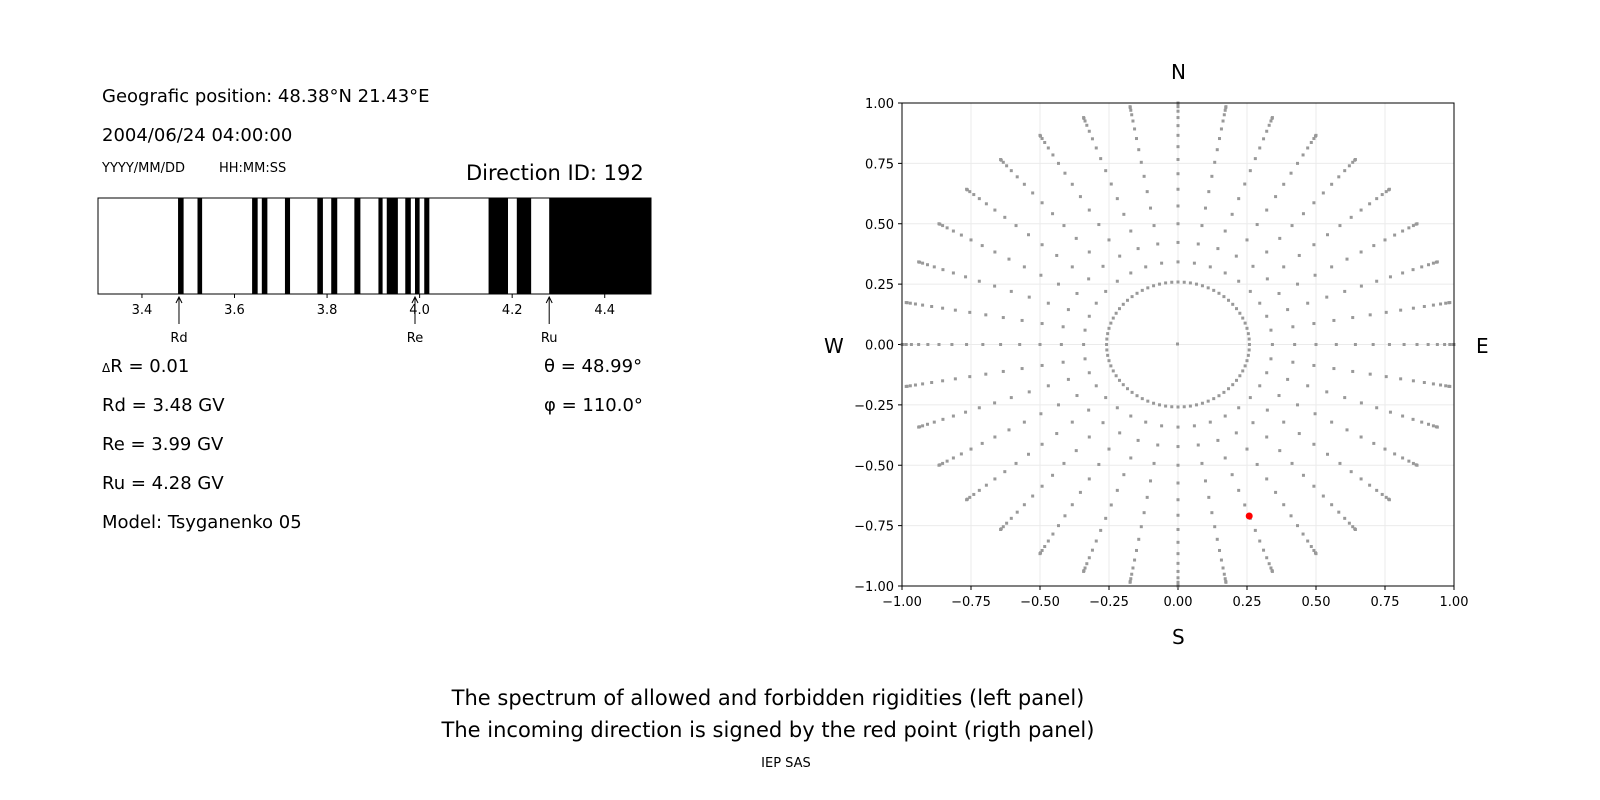 This screenshot has width=1600, height=800. I want to click on marker-arrowhead, so click(549, 299).